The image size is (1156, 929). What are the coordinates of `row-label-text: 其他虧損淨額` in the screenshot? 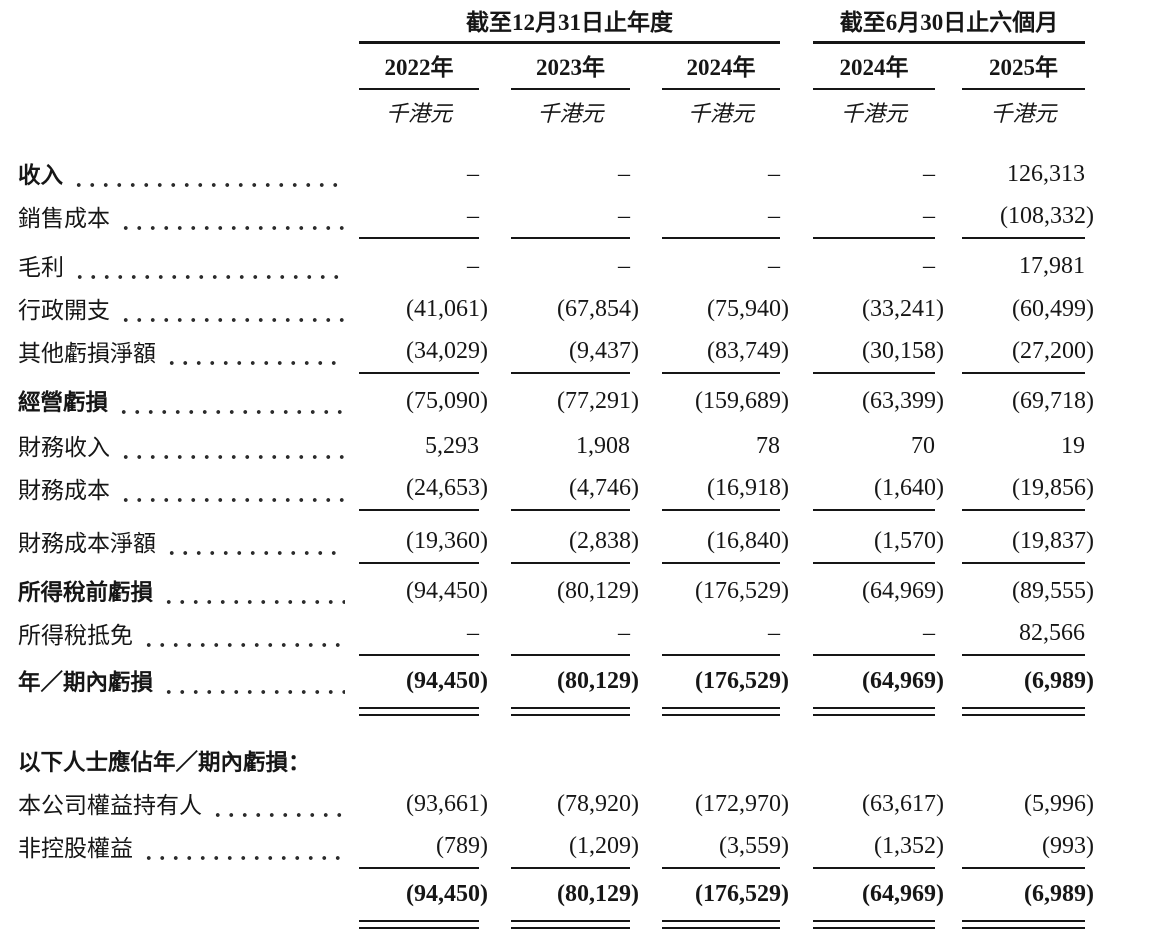 It's located at (87, 353).